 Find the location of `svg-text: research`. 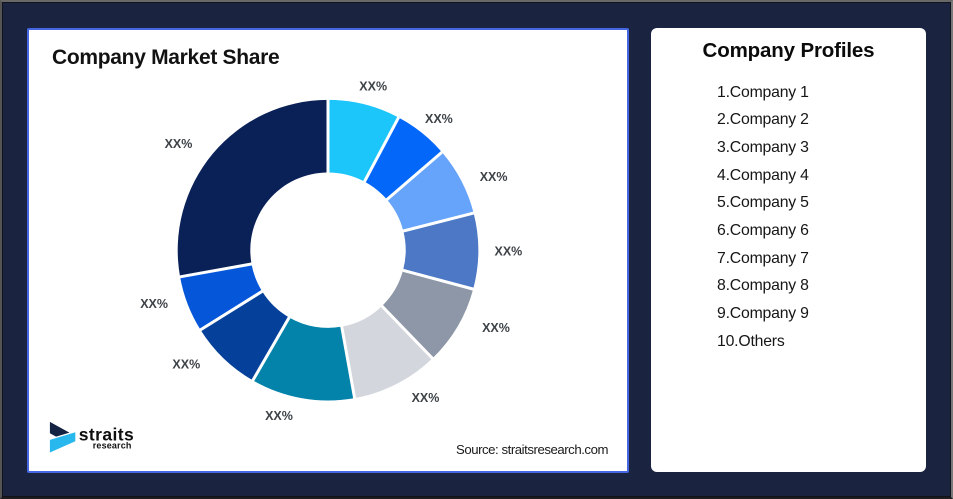

svg-text: research is located at coordinates (112, 446).